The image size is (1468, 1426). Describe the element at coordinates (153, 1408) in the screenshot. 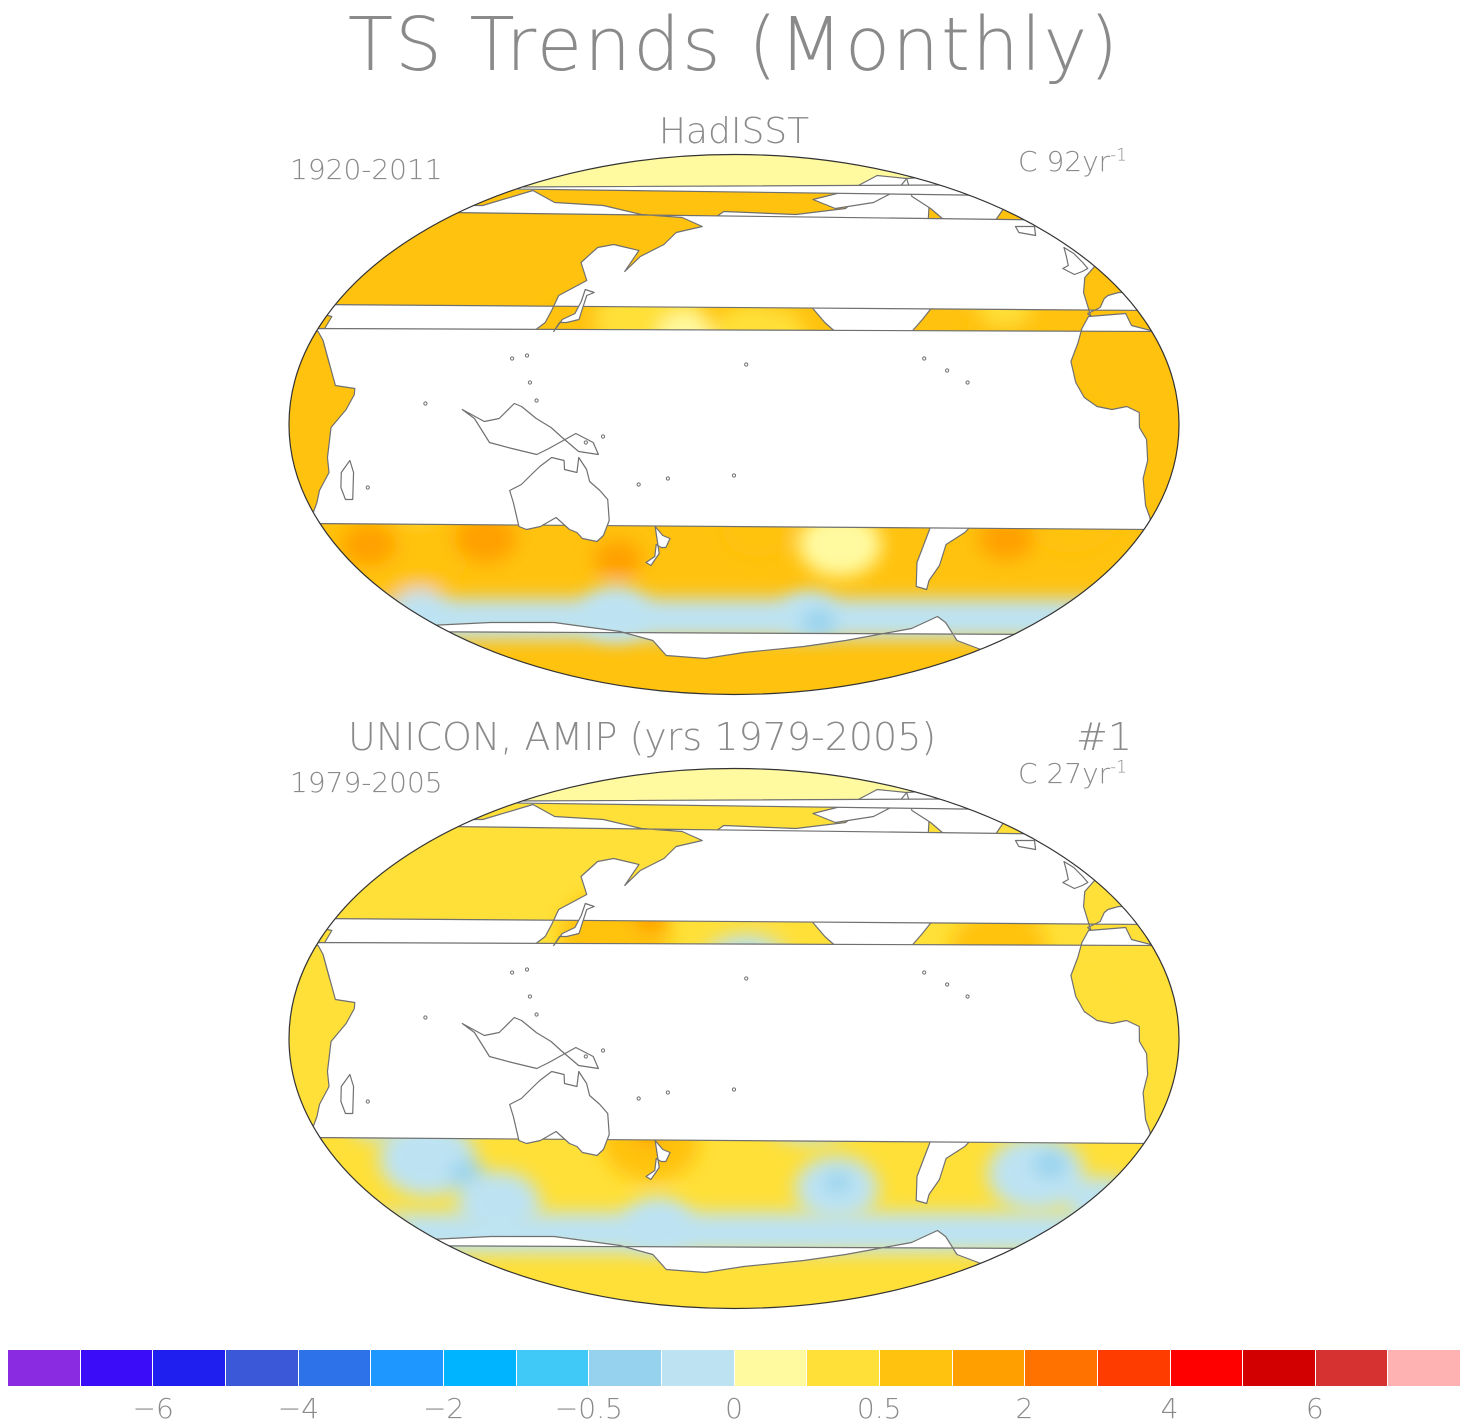

I see `colorbar-tick-label: −6` at that location.